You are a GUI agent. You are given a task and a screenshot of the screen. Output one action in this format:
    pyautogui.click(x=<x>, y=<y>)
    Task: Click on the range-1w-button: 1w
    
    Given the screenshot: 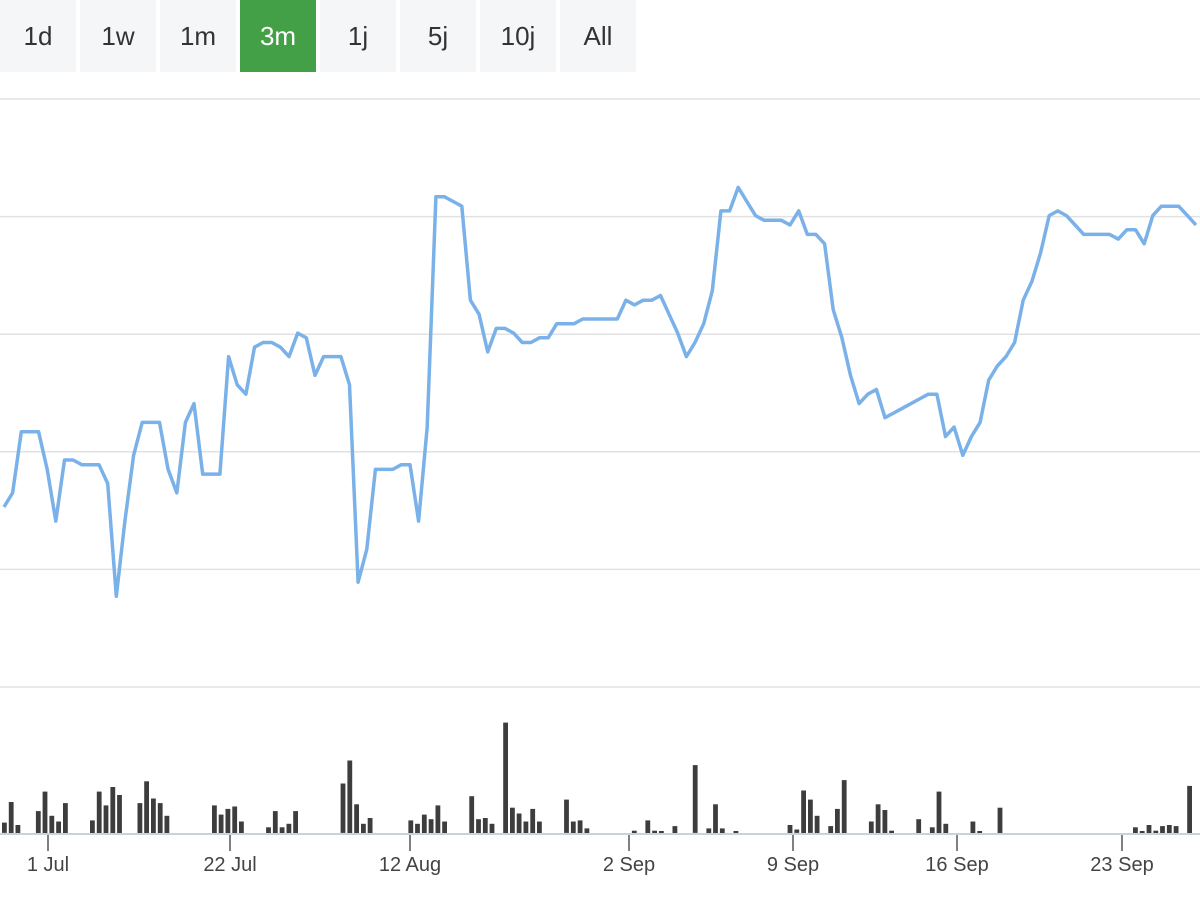 What is the action you would take?
    pyautogui.click(x=118, y=36)
    